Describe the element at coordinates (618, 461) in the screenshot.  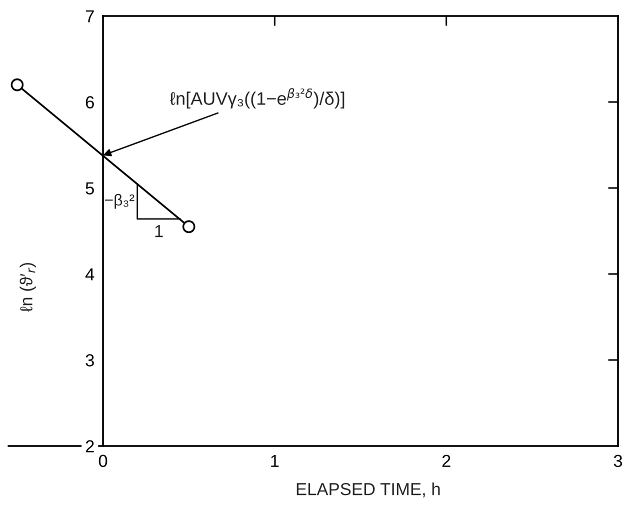
I see `x-tick-label: 3` at that location.